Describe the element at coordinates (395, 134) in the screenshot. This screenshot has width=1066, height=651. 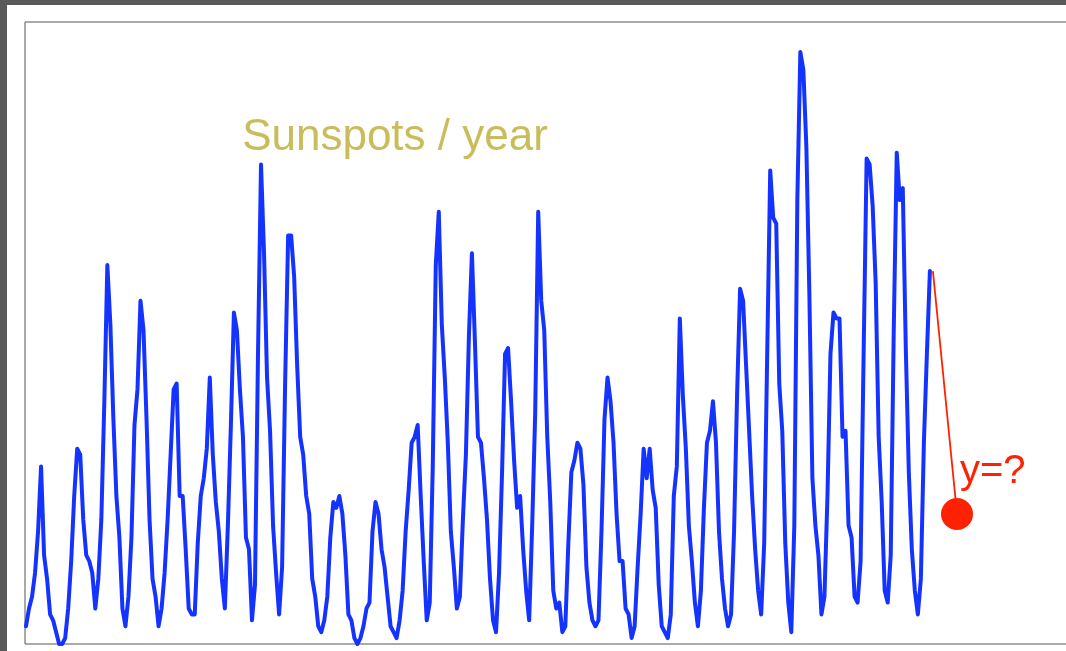
I see `text: Sunspots / year` at that location.